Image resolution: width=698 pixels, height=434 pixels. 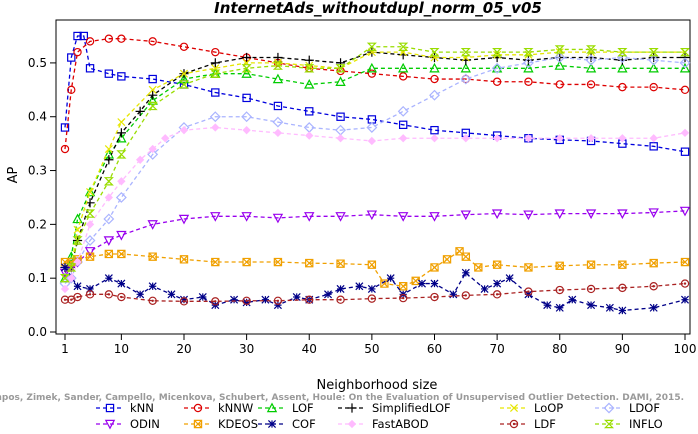 I want to click on legend-entry-lof: LOF, so click(x=286, y=408).